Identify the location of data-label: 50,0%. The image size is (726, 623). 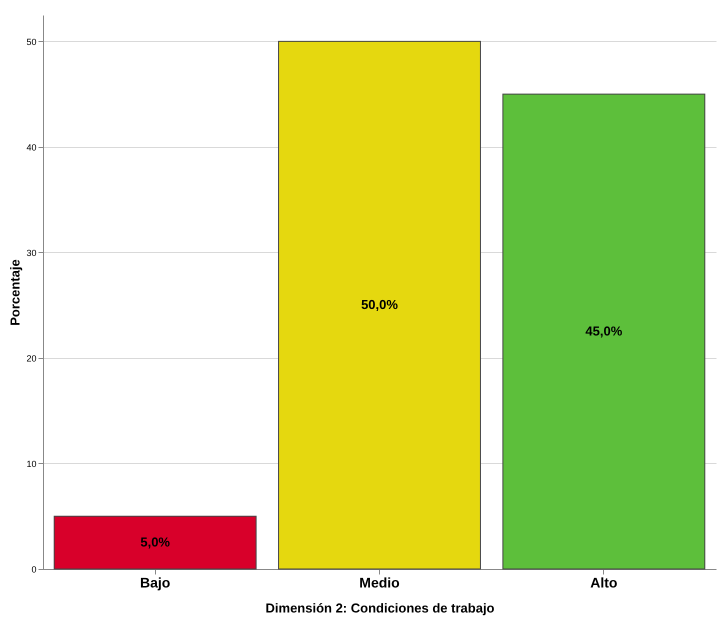
(379, 304).